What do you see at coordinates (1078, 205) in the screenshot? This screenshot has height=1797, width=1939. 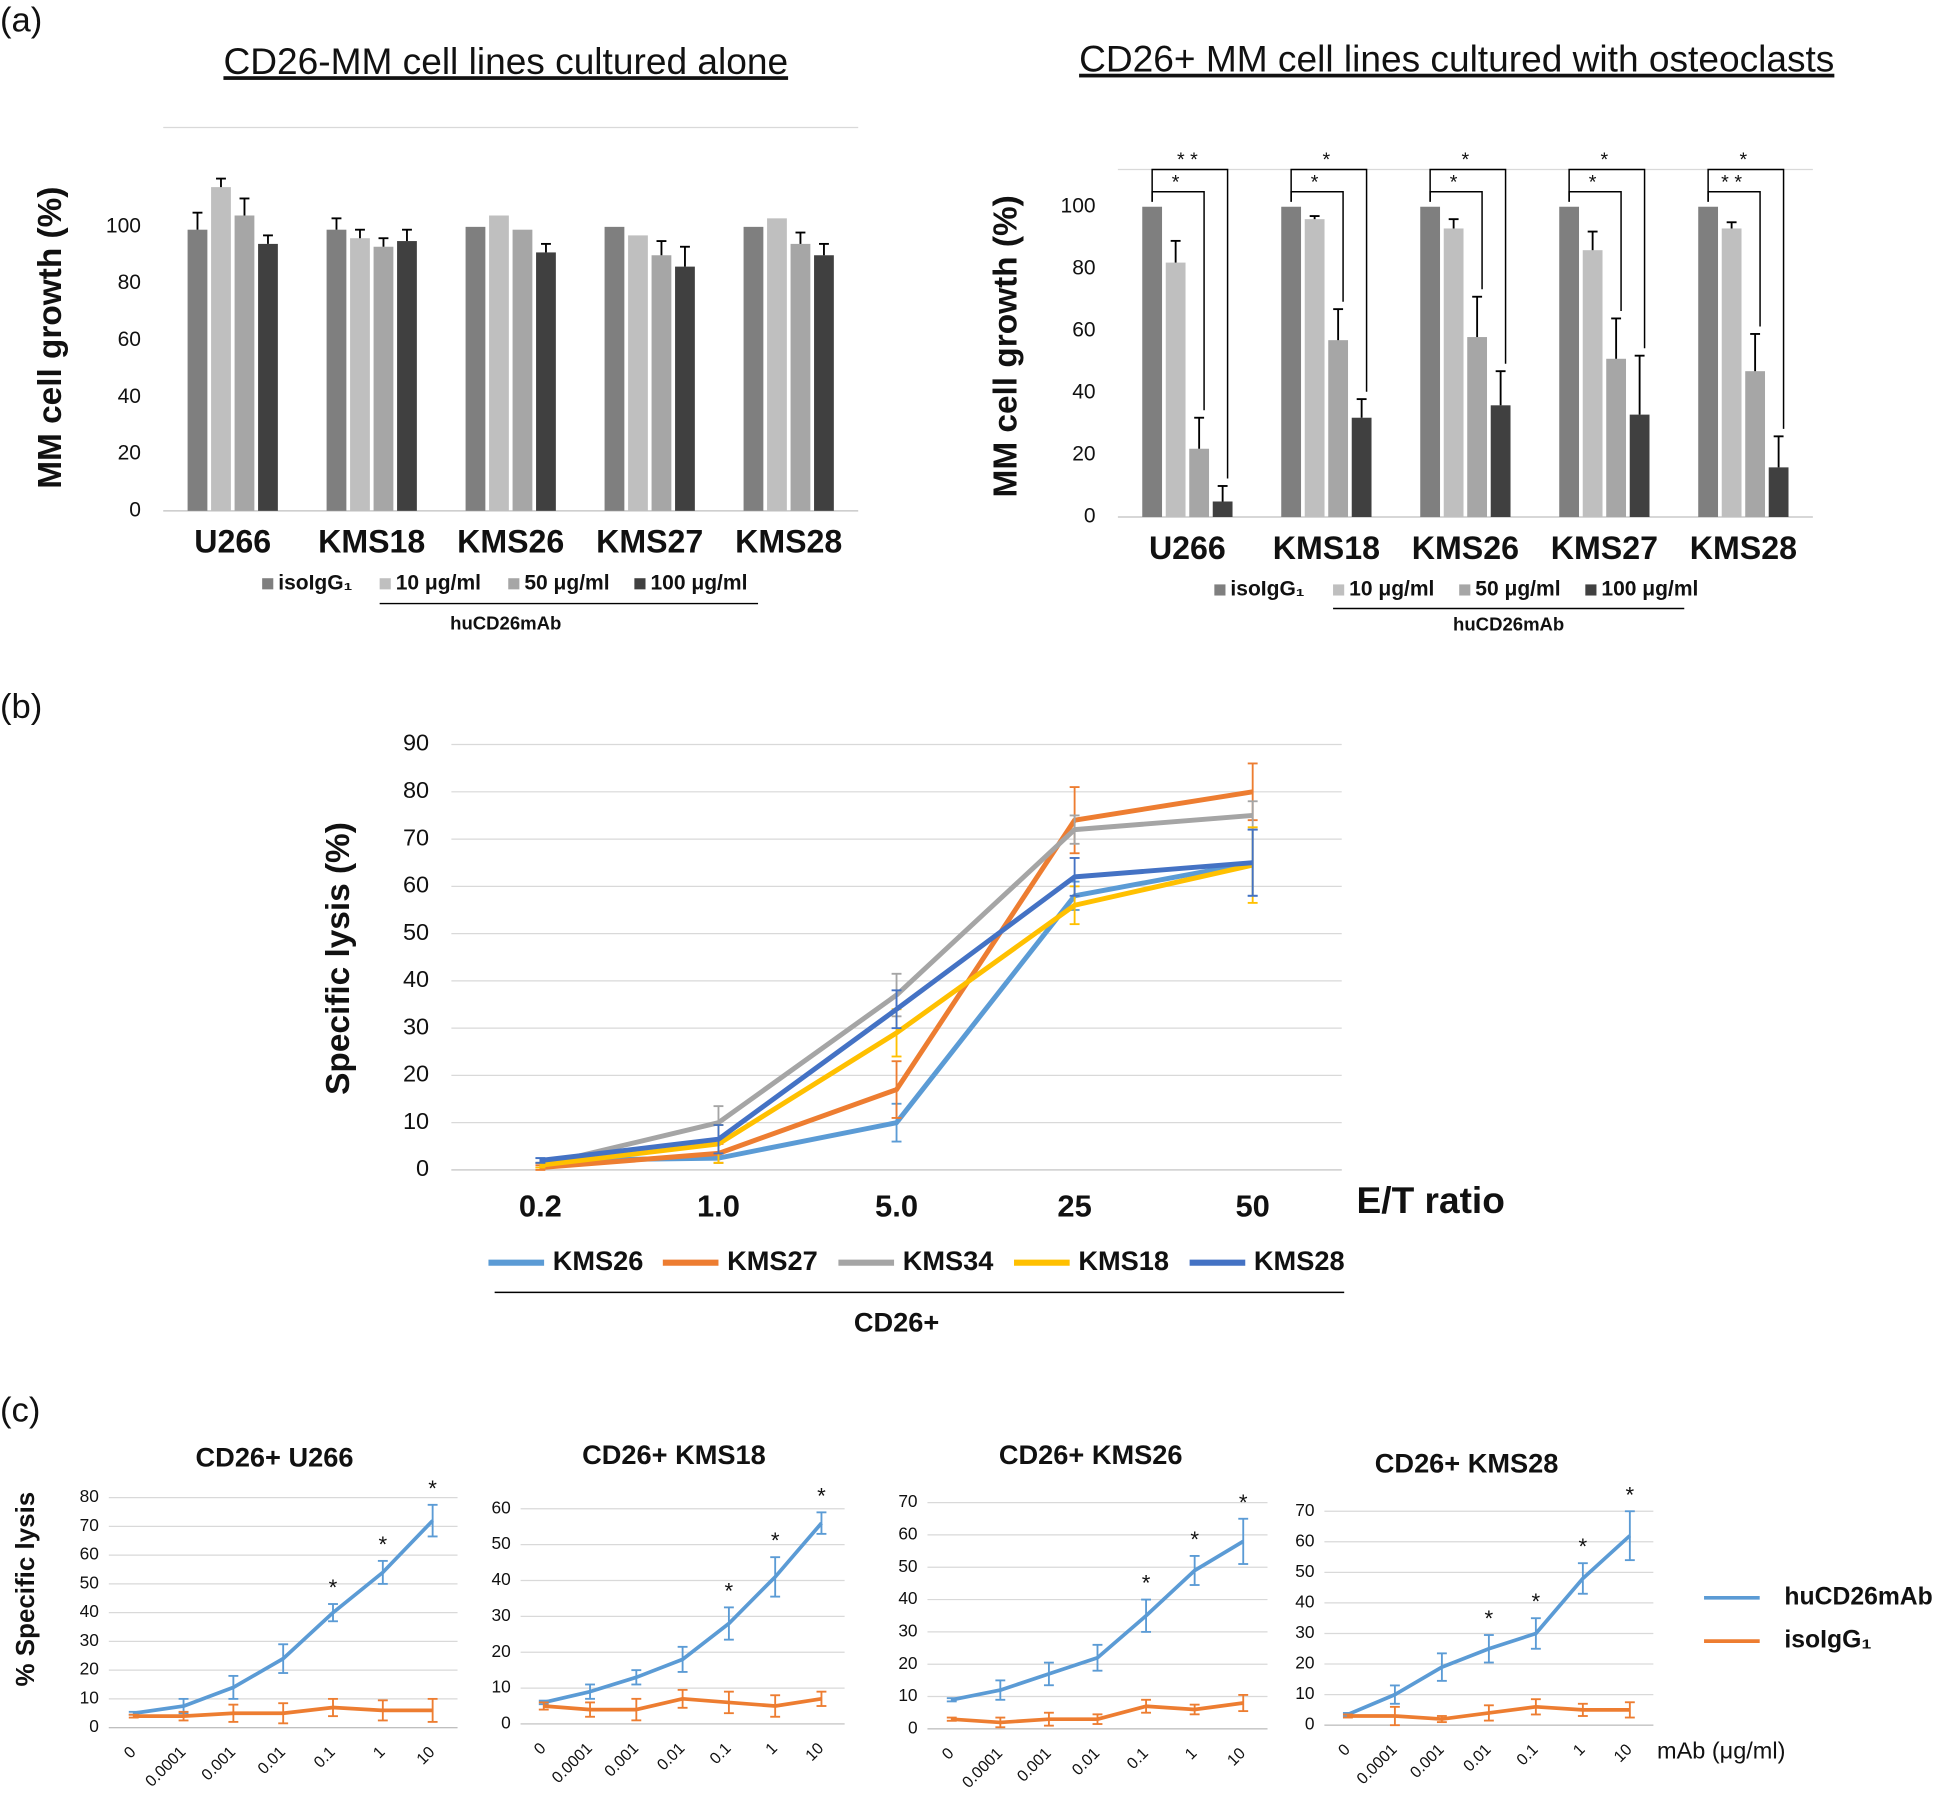 I see `y-tick-label: 100` at bounding box center [1078, 205].